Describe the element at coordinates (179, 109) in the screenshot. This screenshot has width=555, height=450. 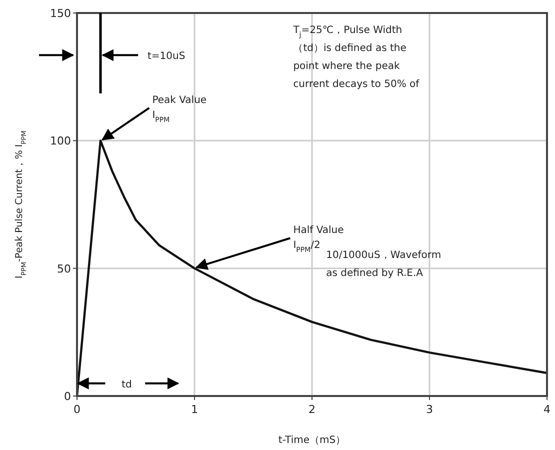
I see `annotation: Peak Value I$_{PPM}$` at that location.